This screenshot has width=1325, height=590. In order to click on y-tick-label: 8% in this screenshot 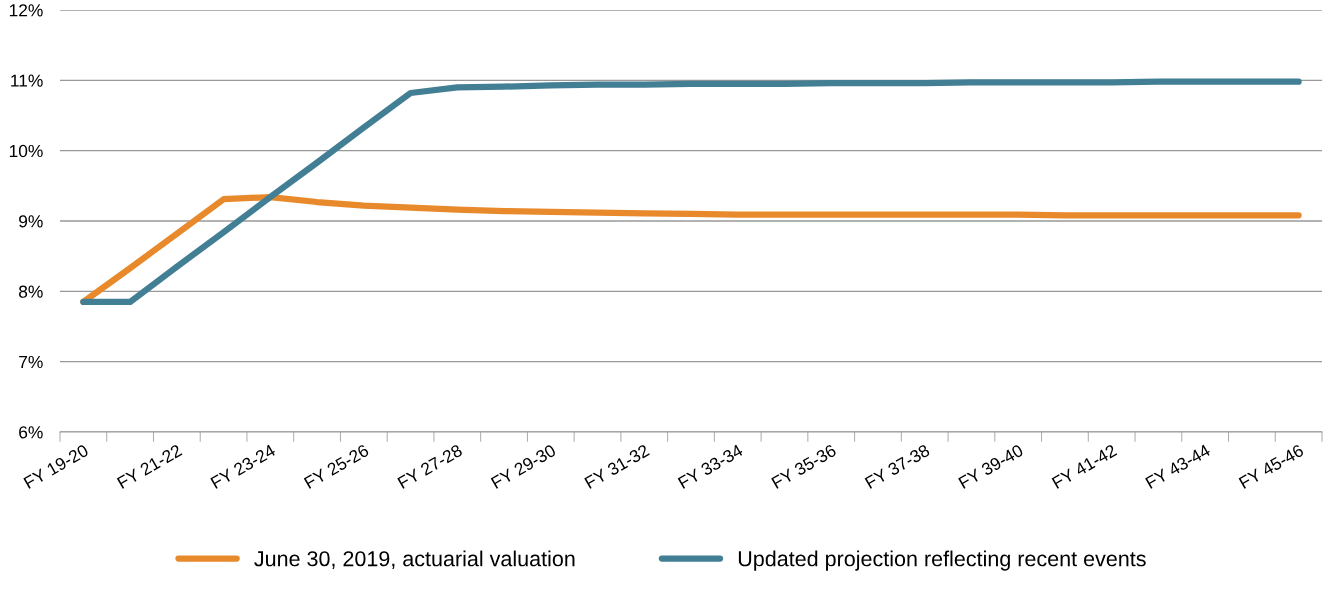, I will do `click(31, 291)`.